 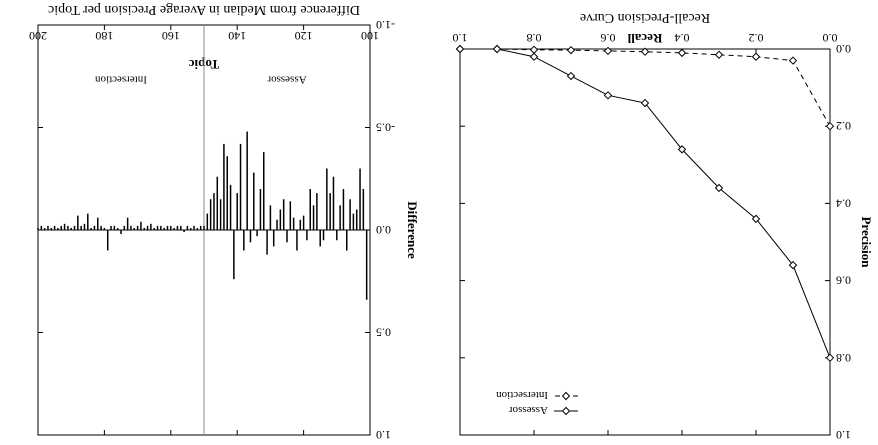 What do you see at coordinates (843, 358) in the screenshot?
I see `rp-y-tick-label: 0.8` at bounding box center [843, 358].